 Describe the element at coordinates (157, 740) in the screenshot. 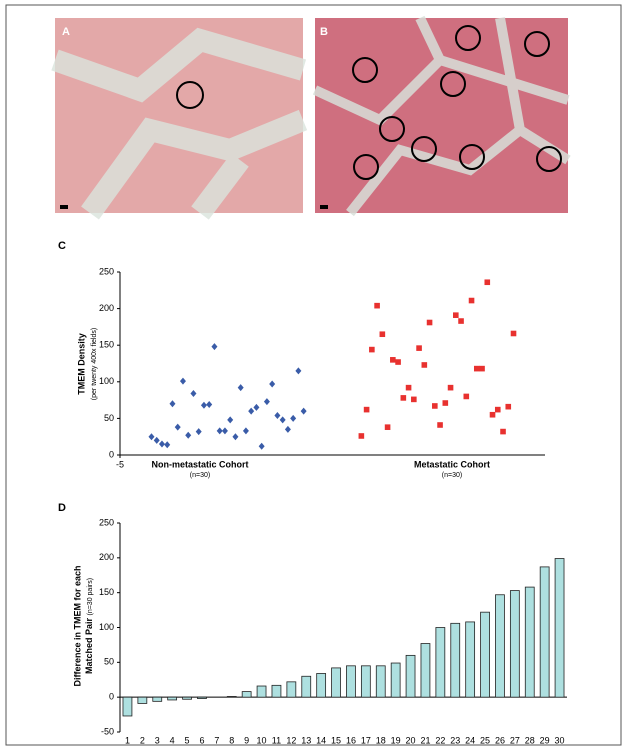

I see `x-tick-label: 3` at that location.